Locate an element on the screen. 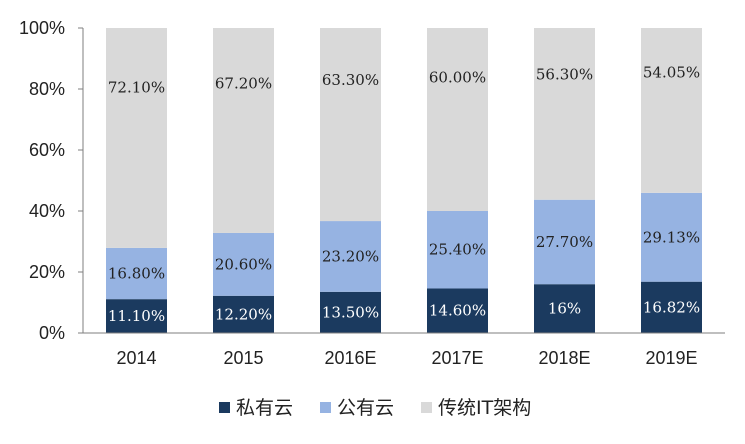 The width and height of the screenshot is (745, 444). data-label: 54.05% is located at coordinates (671, 73).